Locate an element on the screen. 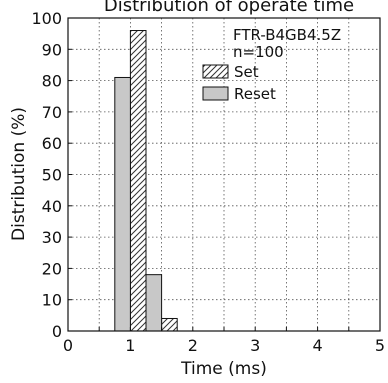 This screenshot has width=388, height=383. y-tick-label: 40 is located at coordinates (52, 206).